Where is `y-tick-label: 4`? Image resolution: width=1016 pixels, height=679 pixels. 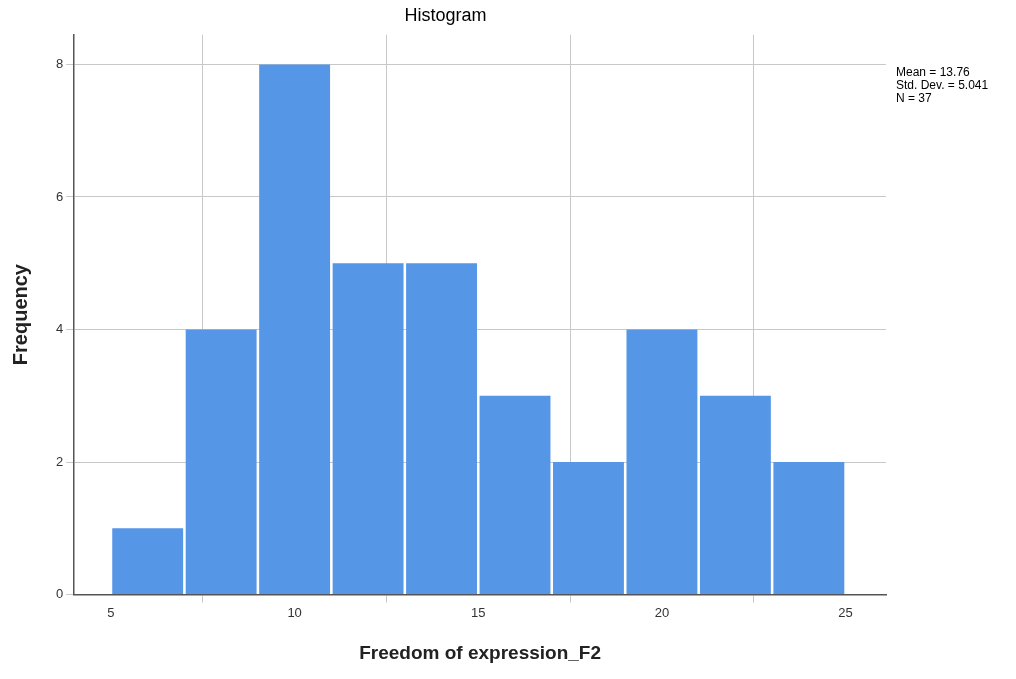 y-tick-label: 4 is located at coordinates (60, 329).